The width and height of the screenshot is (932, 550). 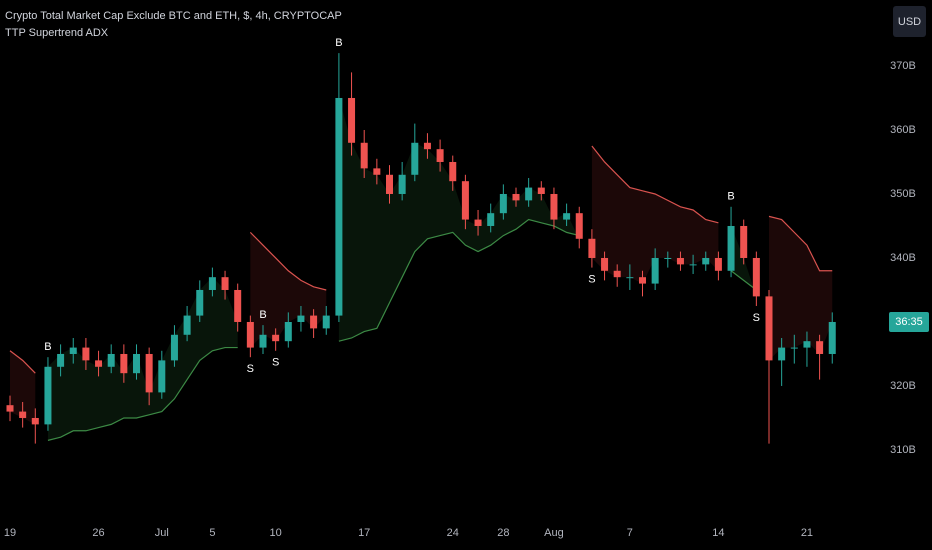 I want to click on currency-label: USD, so click(x=909, y=22).